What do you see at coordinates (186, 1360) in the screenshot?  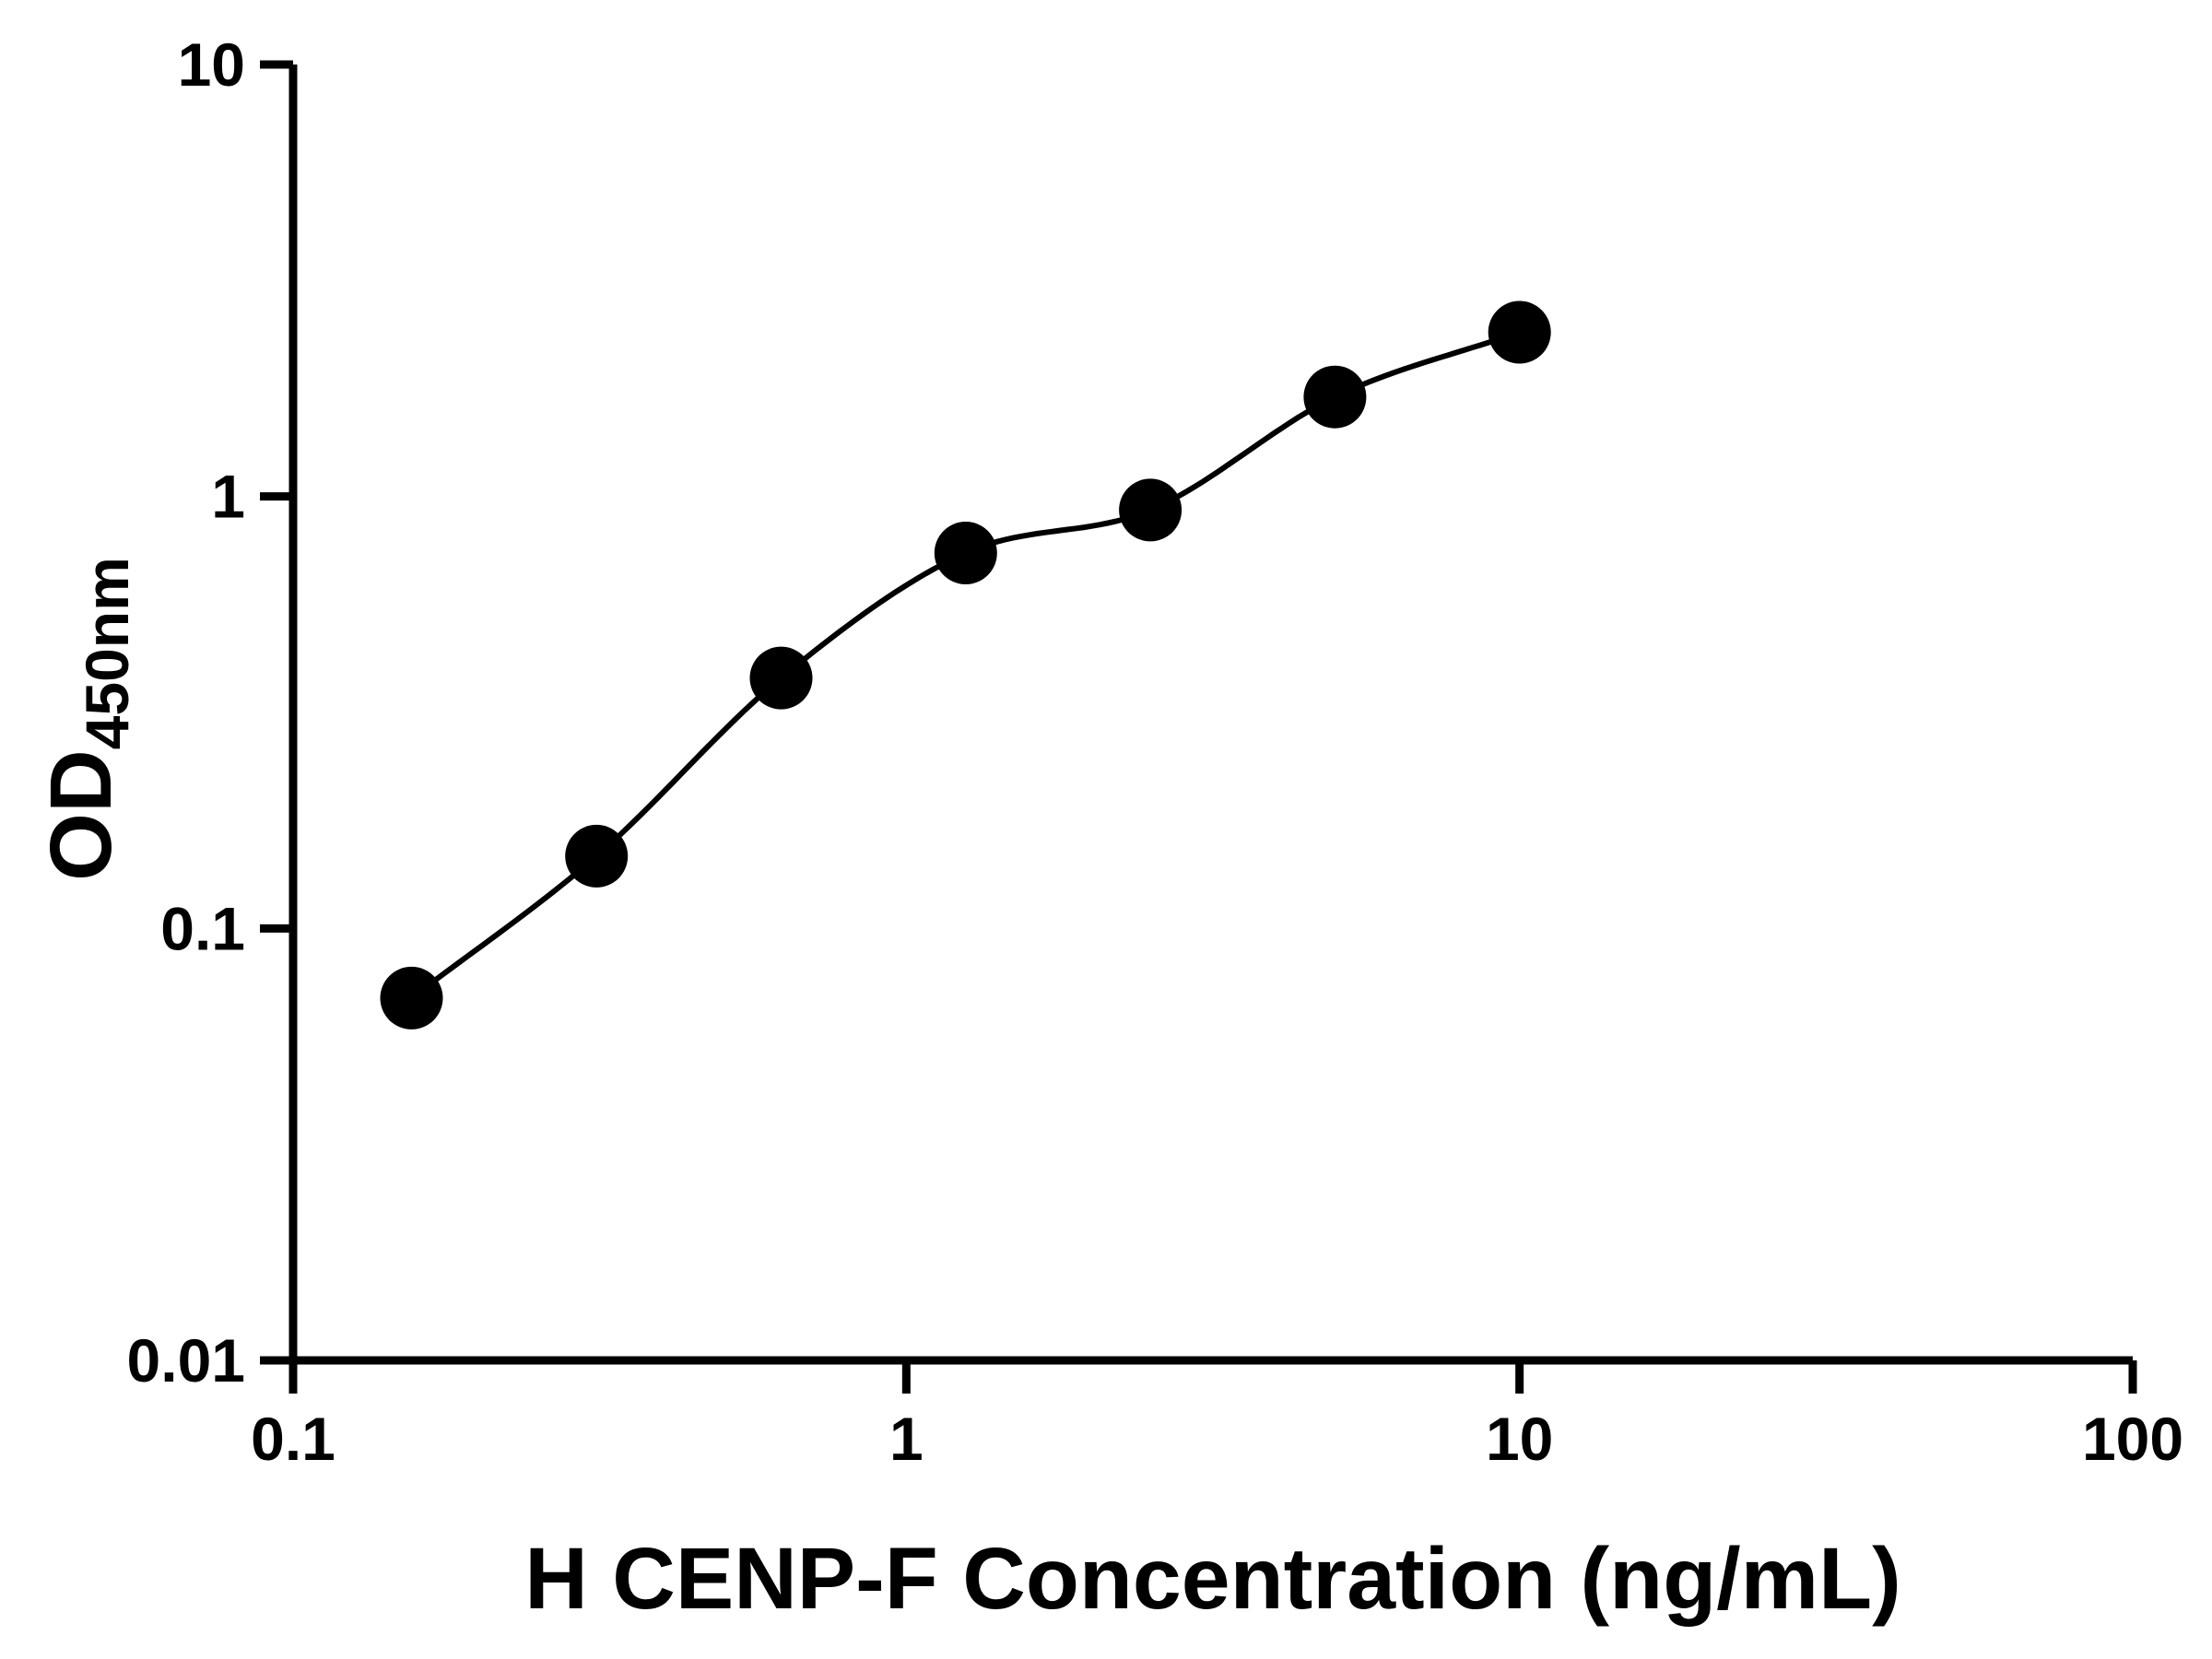 I see `y-tick-label: 0.01` at bounding box center [186, 1360].